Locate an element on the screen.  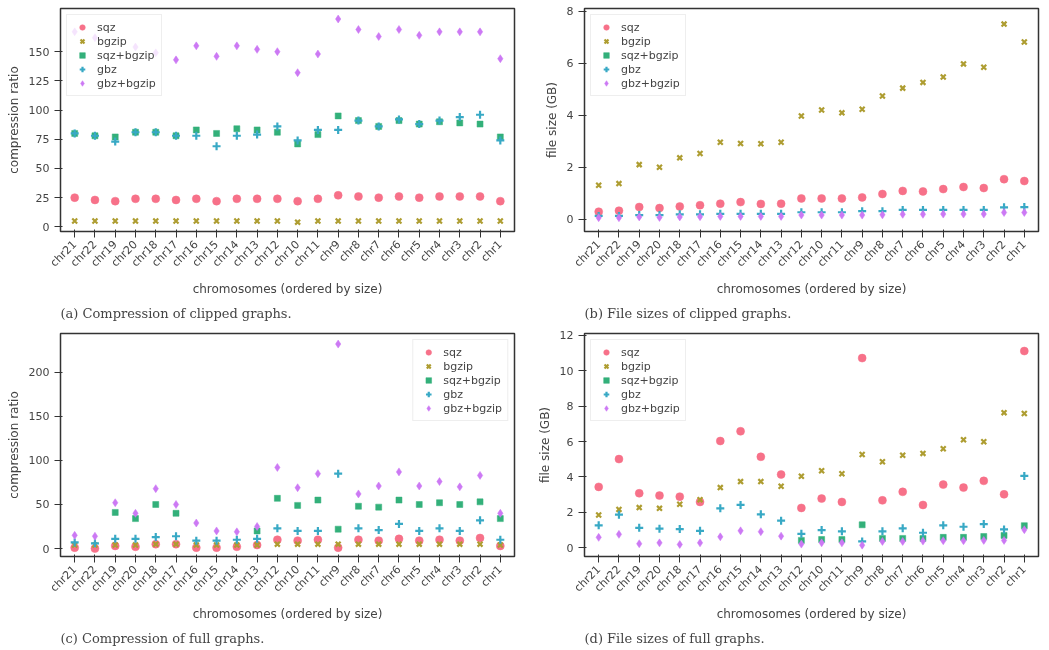
text: (c) Compression of full graphs. is located at coordinates (162, 638).